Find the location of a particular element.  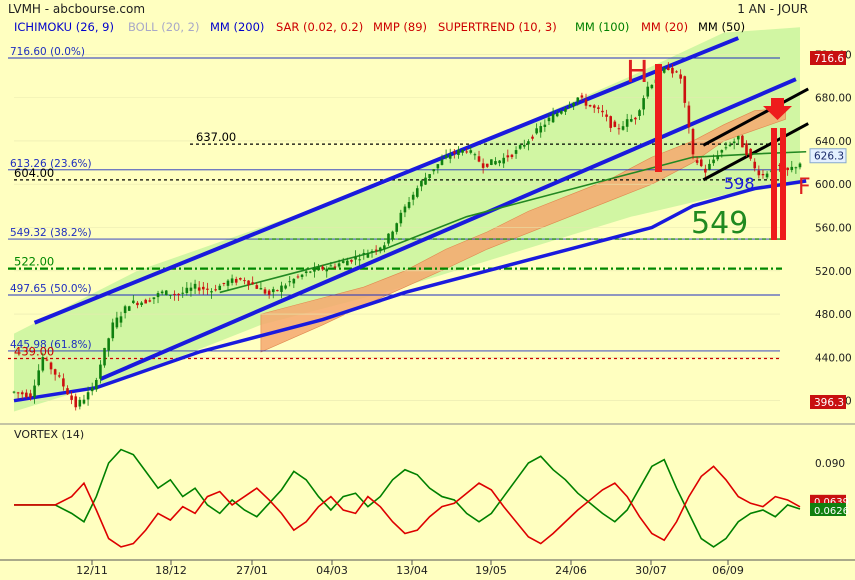

chart-period: 1 AN - JOUR is located at coordinates (772, 9).